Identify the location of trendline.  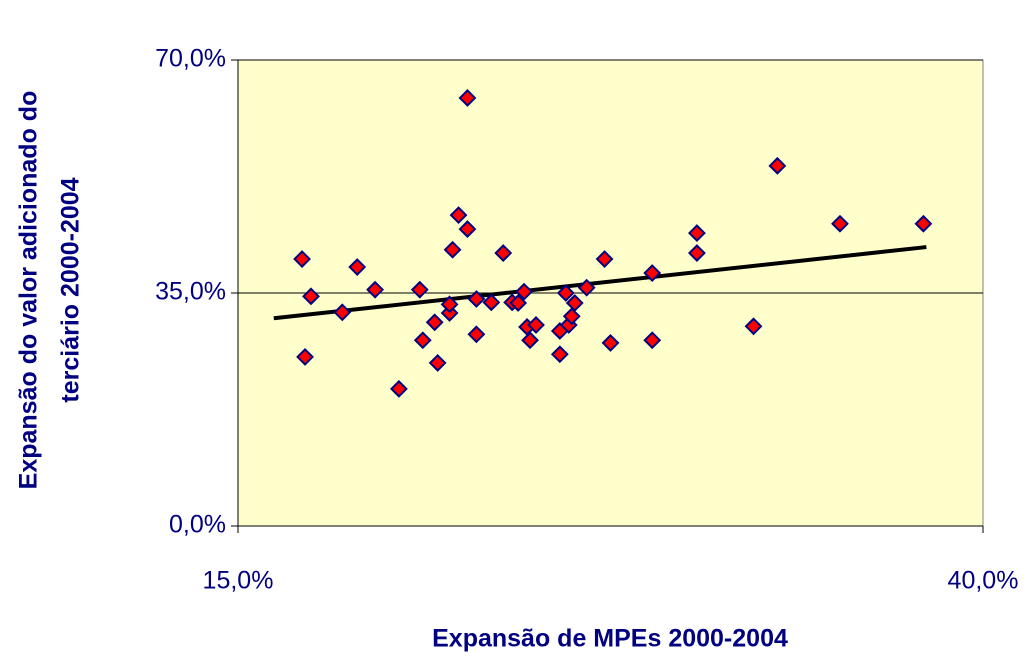
(600, 283).